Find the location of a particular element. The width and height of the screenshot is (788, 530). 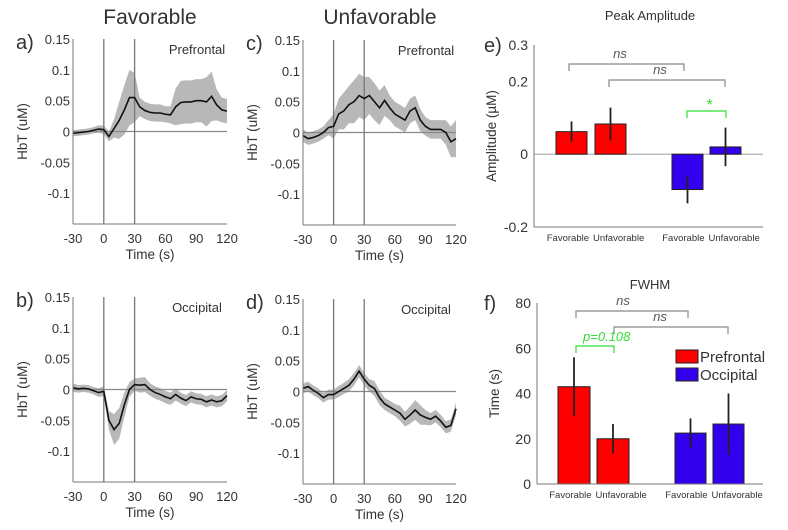

y-tick-label: 60 is located at coordinates (523, 348).